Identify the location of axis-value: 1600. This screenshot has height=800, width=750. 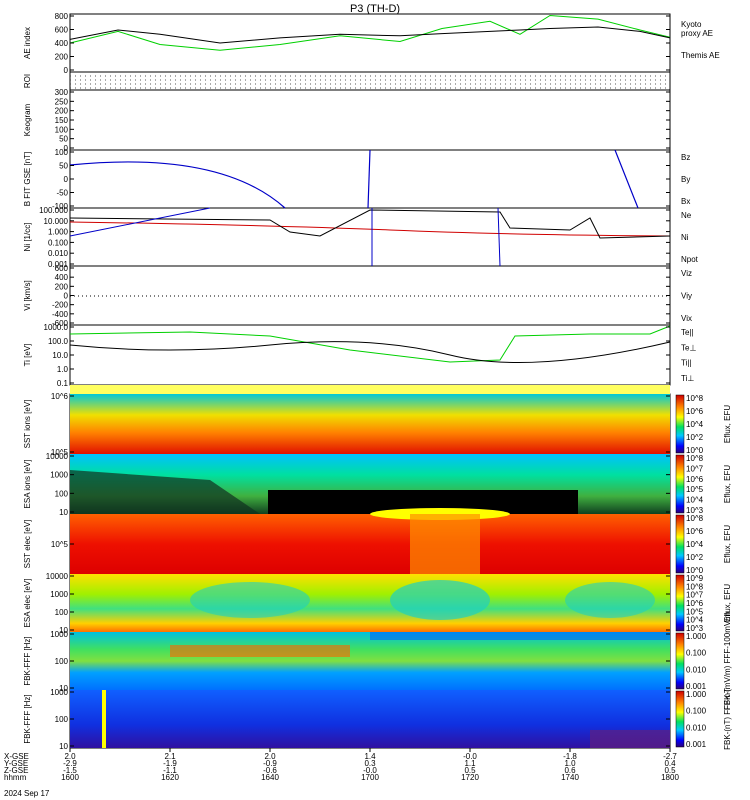
(70, 777).